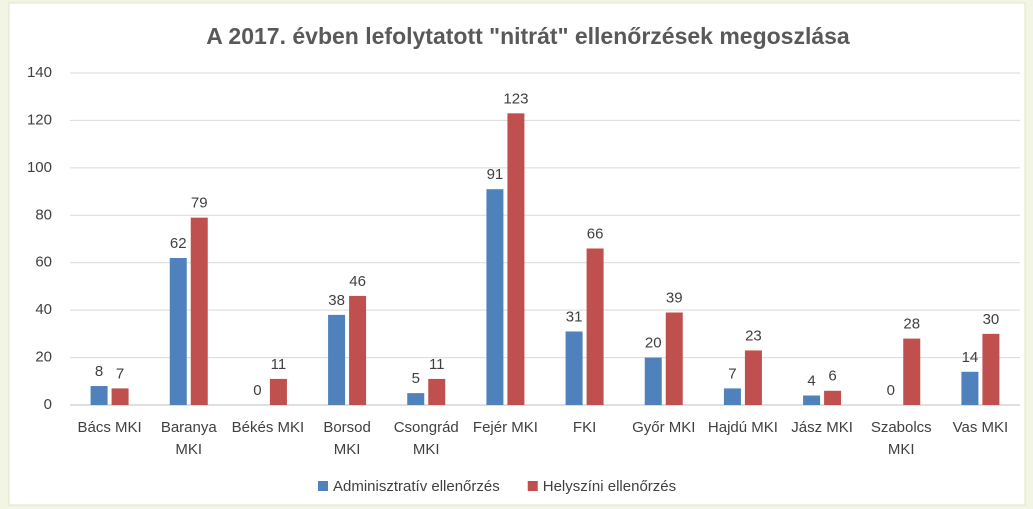 Image resolution: width=1033 pixels, height=509 pixels. Describe the element at coordinates (43, 309) in the screenshot. I see `y-tick-label: 40` at that location.